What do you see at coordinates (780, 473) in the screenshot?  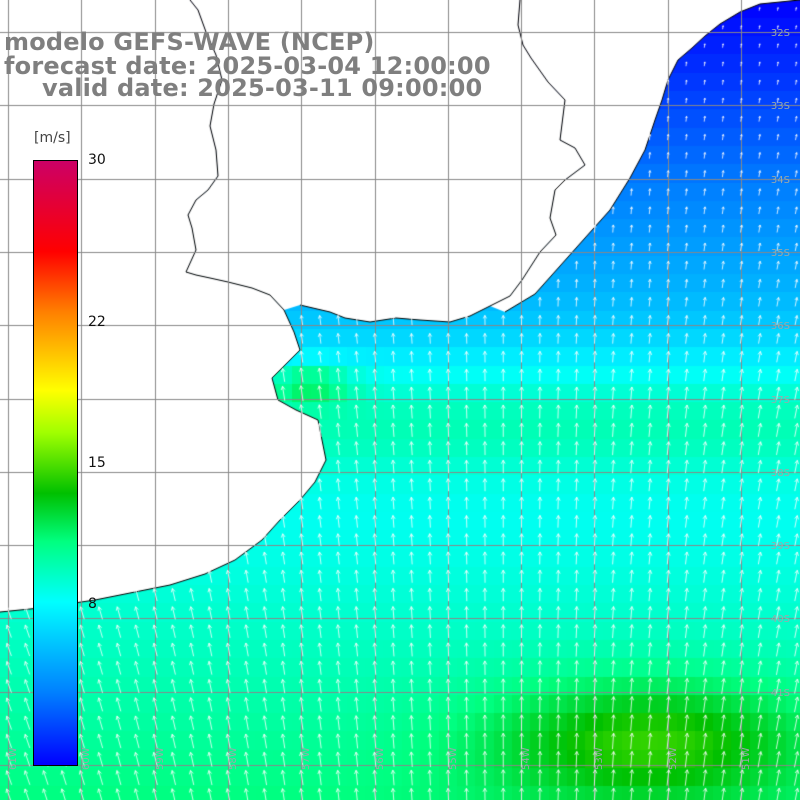 I see `lat-label: 38S` at bounding box center [780, 473].